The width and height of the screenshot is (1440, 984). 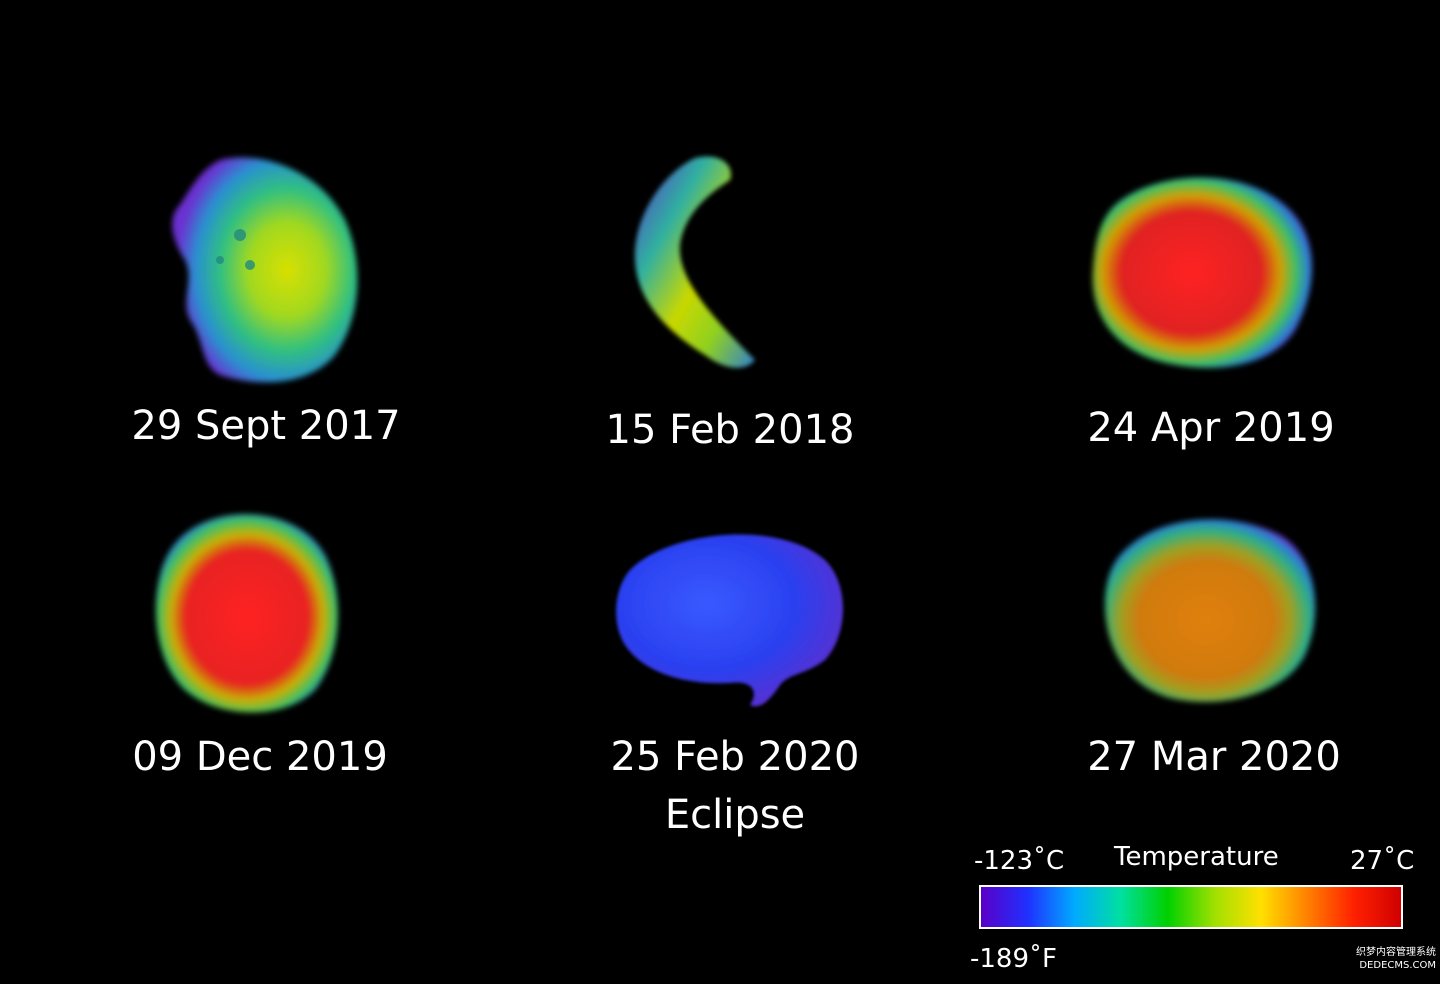 I want to click on watermark-line-2: DEDECMS.COM, so click(x=1397, y=965).